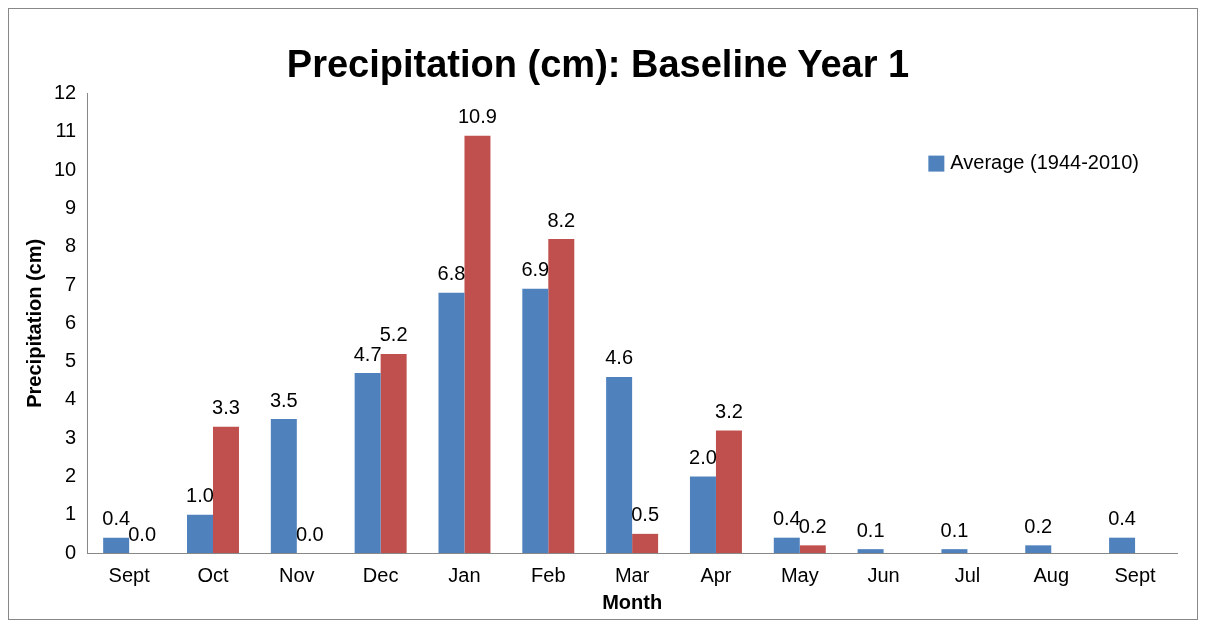 The height and width of the screenshot is (632, 1207). I want to click on data-label: 0.5, so click(645, 514).